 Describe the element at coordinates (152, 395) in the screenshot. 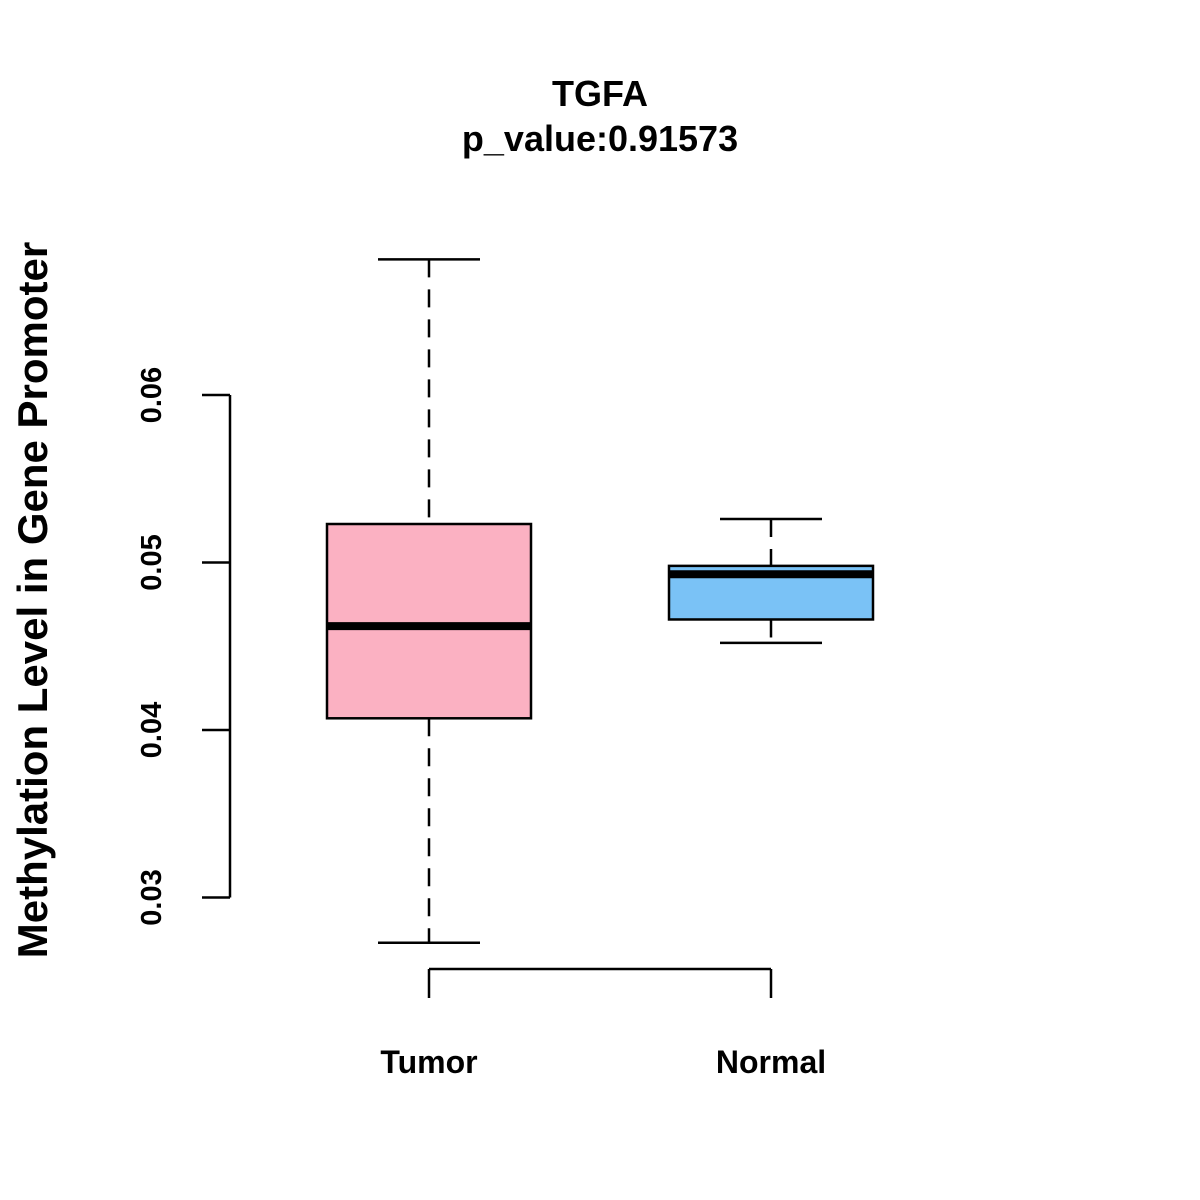

I see `y-tick-label-3: 0.06` at that location.